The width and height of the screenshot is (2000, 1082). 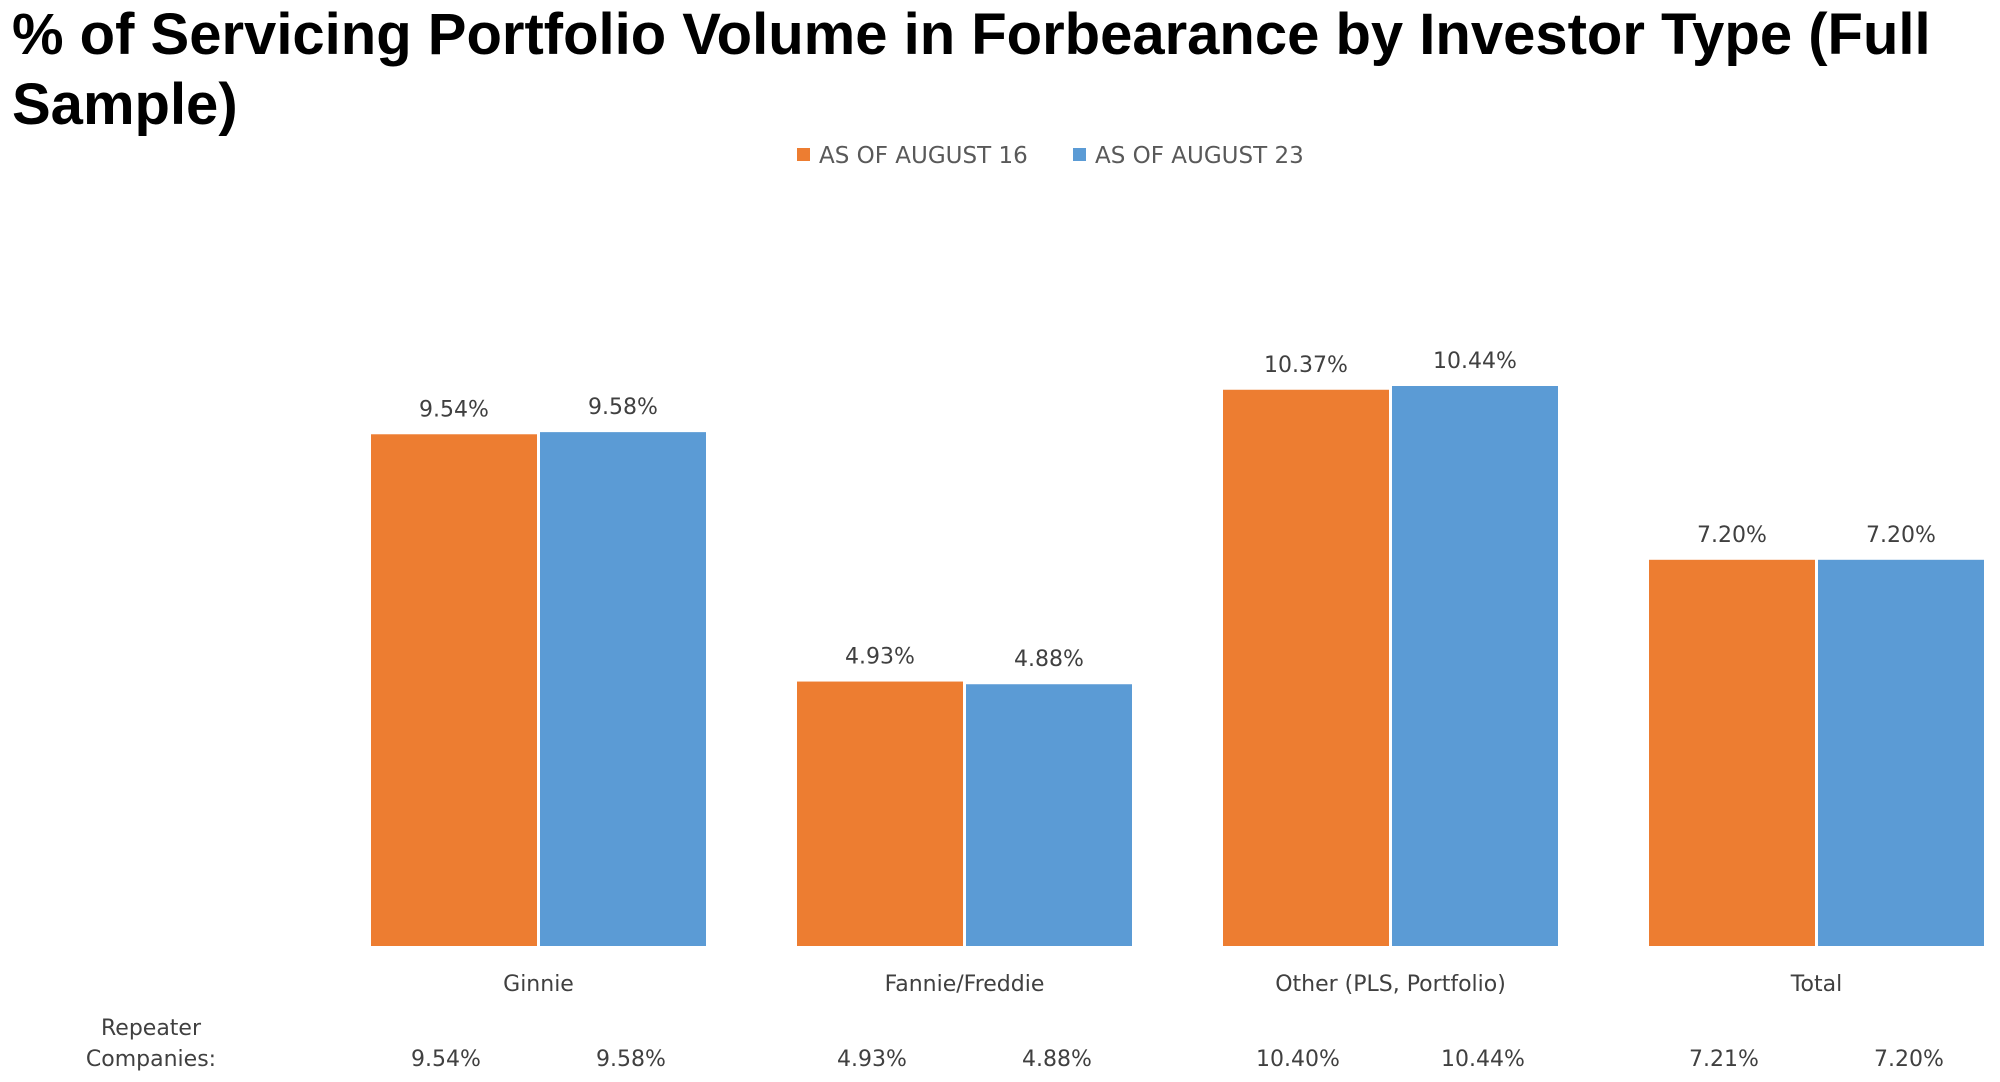 What do you see at coordinates (923, 156) in the screenshot?
I see `legend-label-1: AS OF AUGUST 16` at bounding box center [923, 156].